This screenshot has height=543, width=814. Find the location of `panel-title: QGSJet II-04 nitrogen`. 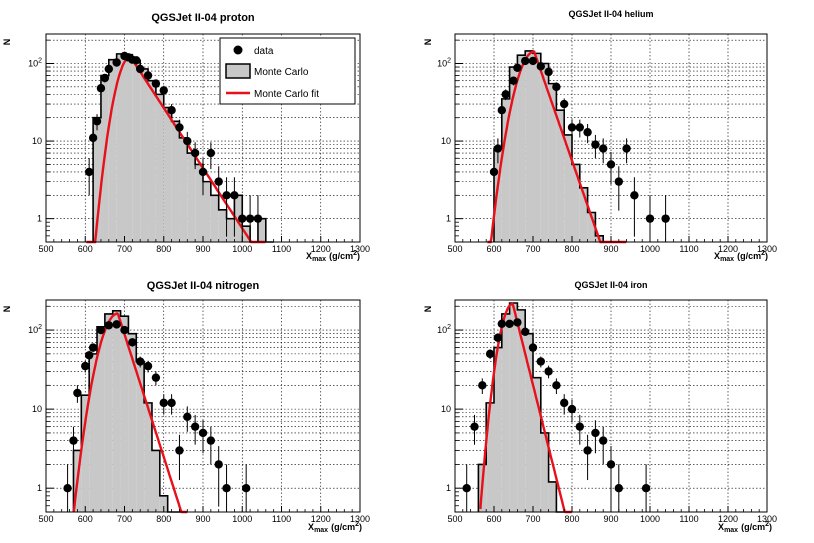

panel-title: QGSJet II-04 nitrogen is located at coordinates (203, 286).